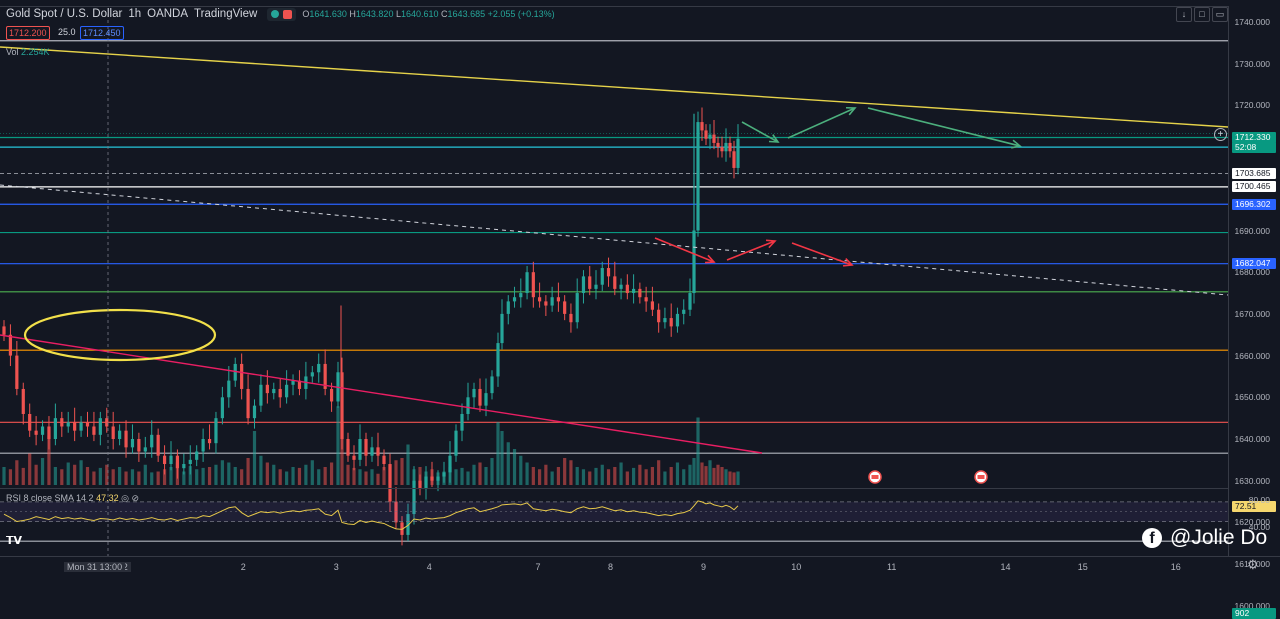 The width and height of the screenshot is (1280, 619). What do you see at coordinates (1152, 538) in the screenshot?
I see `facebook-icon: f` at bounding box center [1152, 538].